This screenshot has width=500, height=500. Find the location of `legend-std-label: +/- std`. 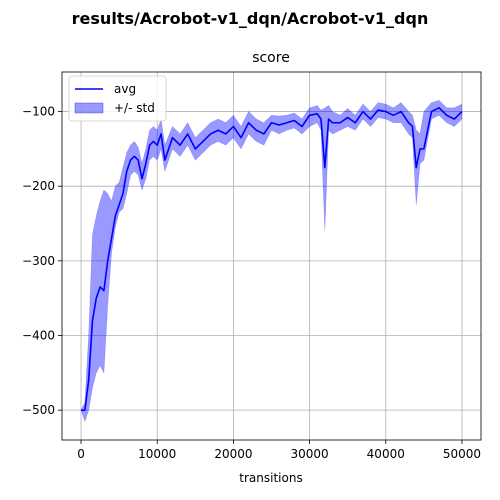

legend-std-label: +/- std is located at coordinates (134, 108).